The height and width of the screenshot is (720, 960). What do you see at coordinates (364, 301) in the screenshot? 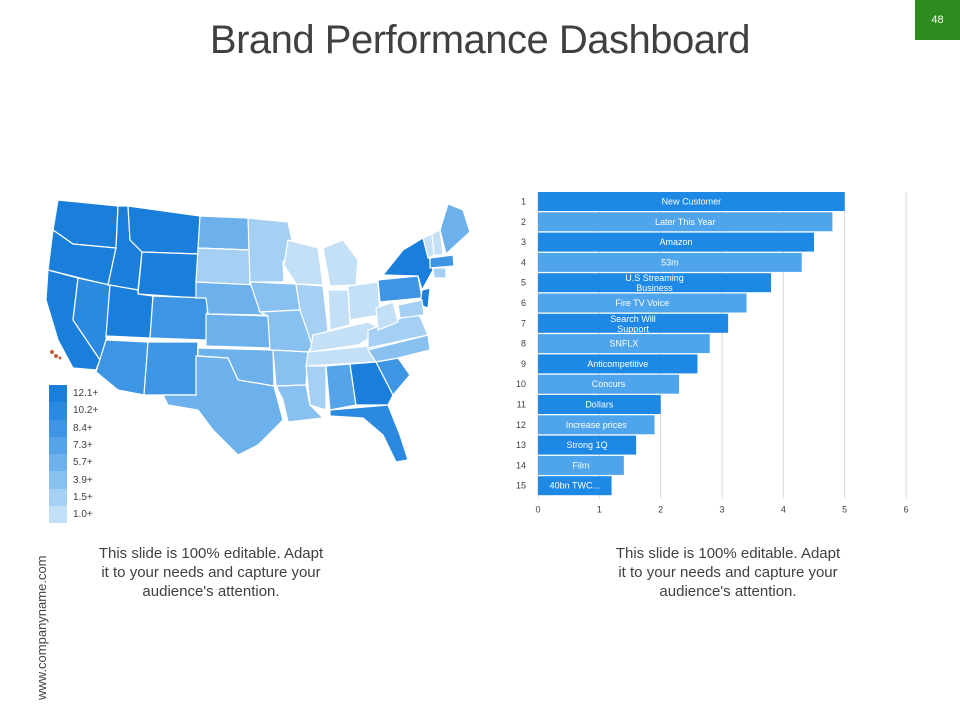
I see `state-oh` at bounding box center [364, 301].